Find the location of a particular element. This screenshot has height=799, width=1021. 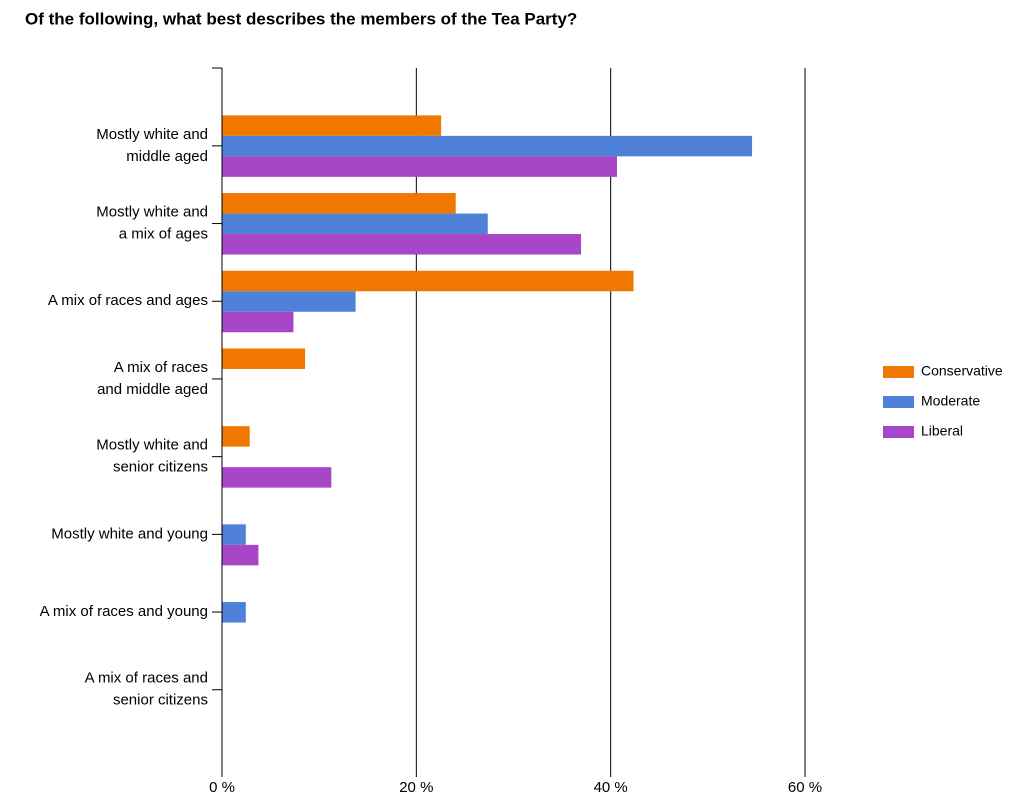

legend-label: Moderate is located at coordinates (950, 401).